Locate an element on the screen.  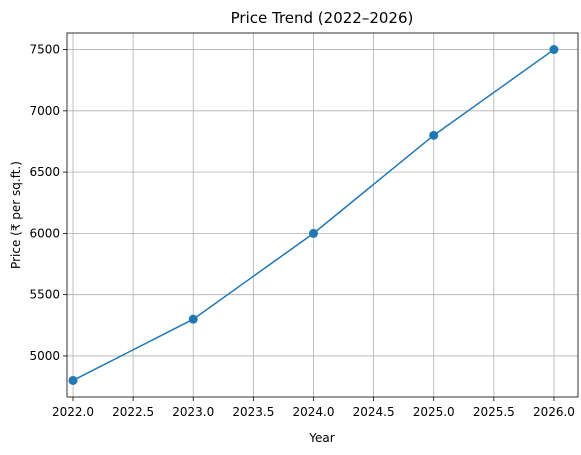
x-axis-label: Year is located at coordinates (321, 438).